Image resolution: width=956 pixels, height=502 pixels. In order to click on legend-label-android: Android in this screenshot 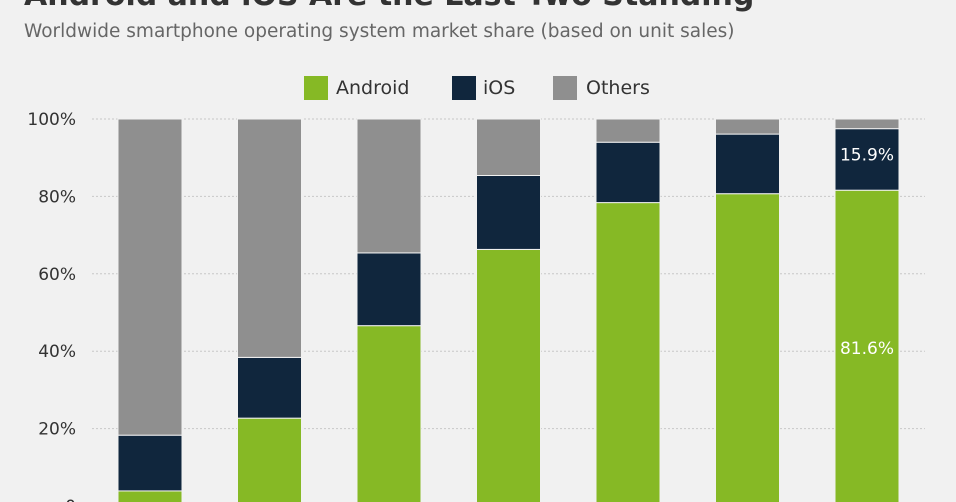, I will do `click(372, 88)`.